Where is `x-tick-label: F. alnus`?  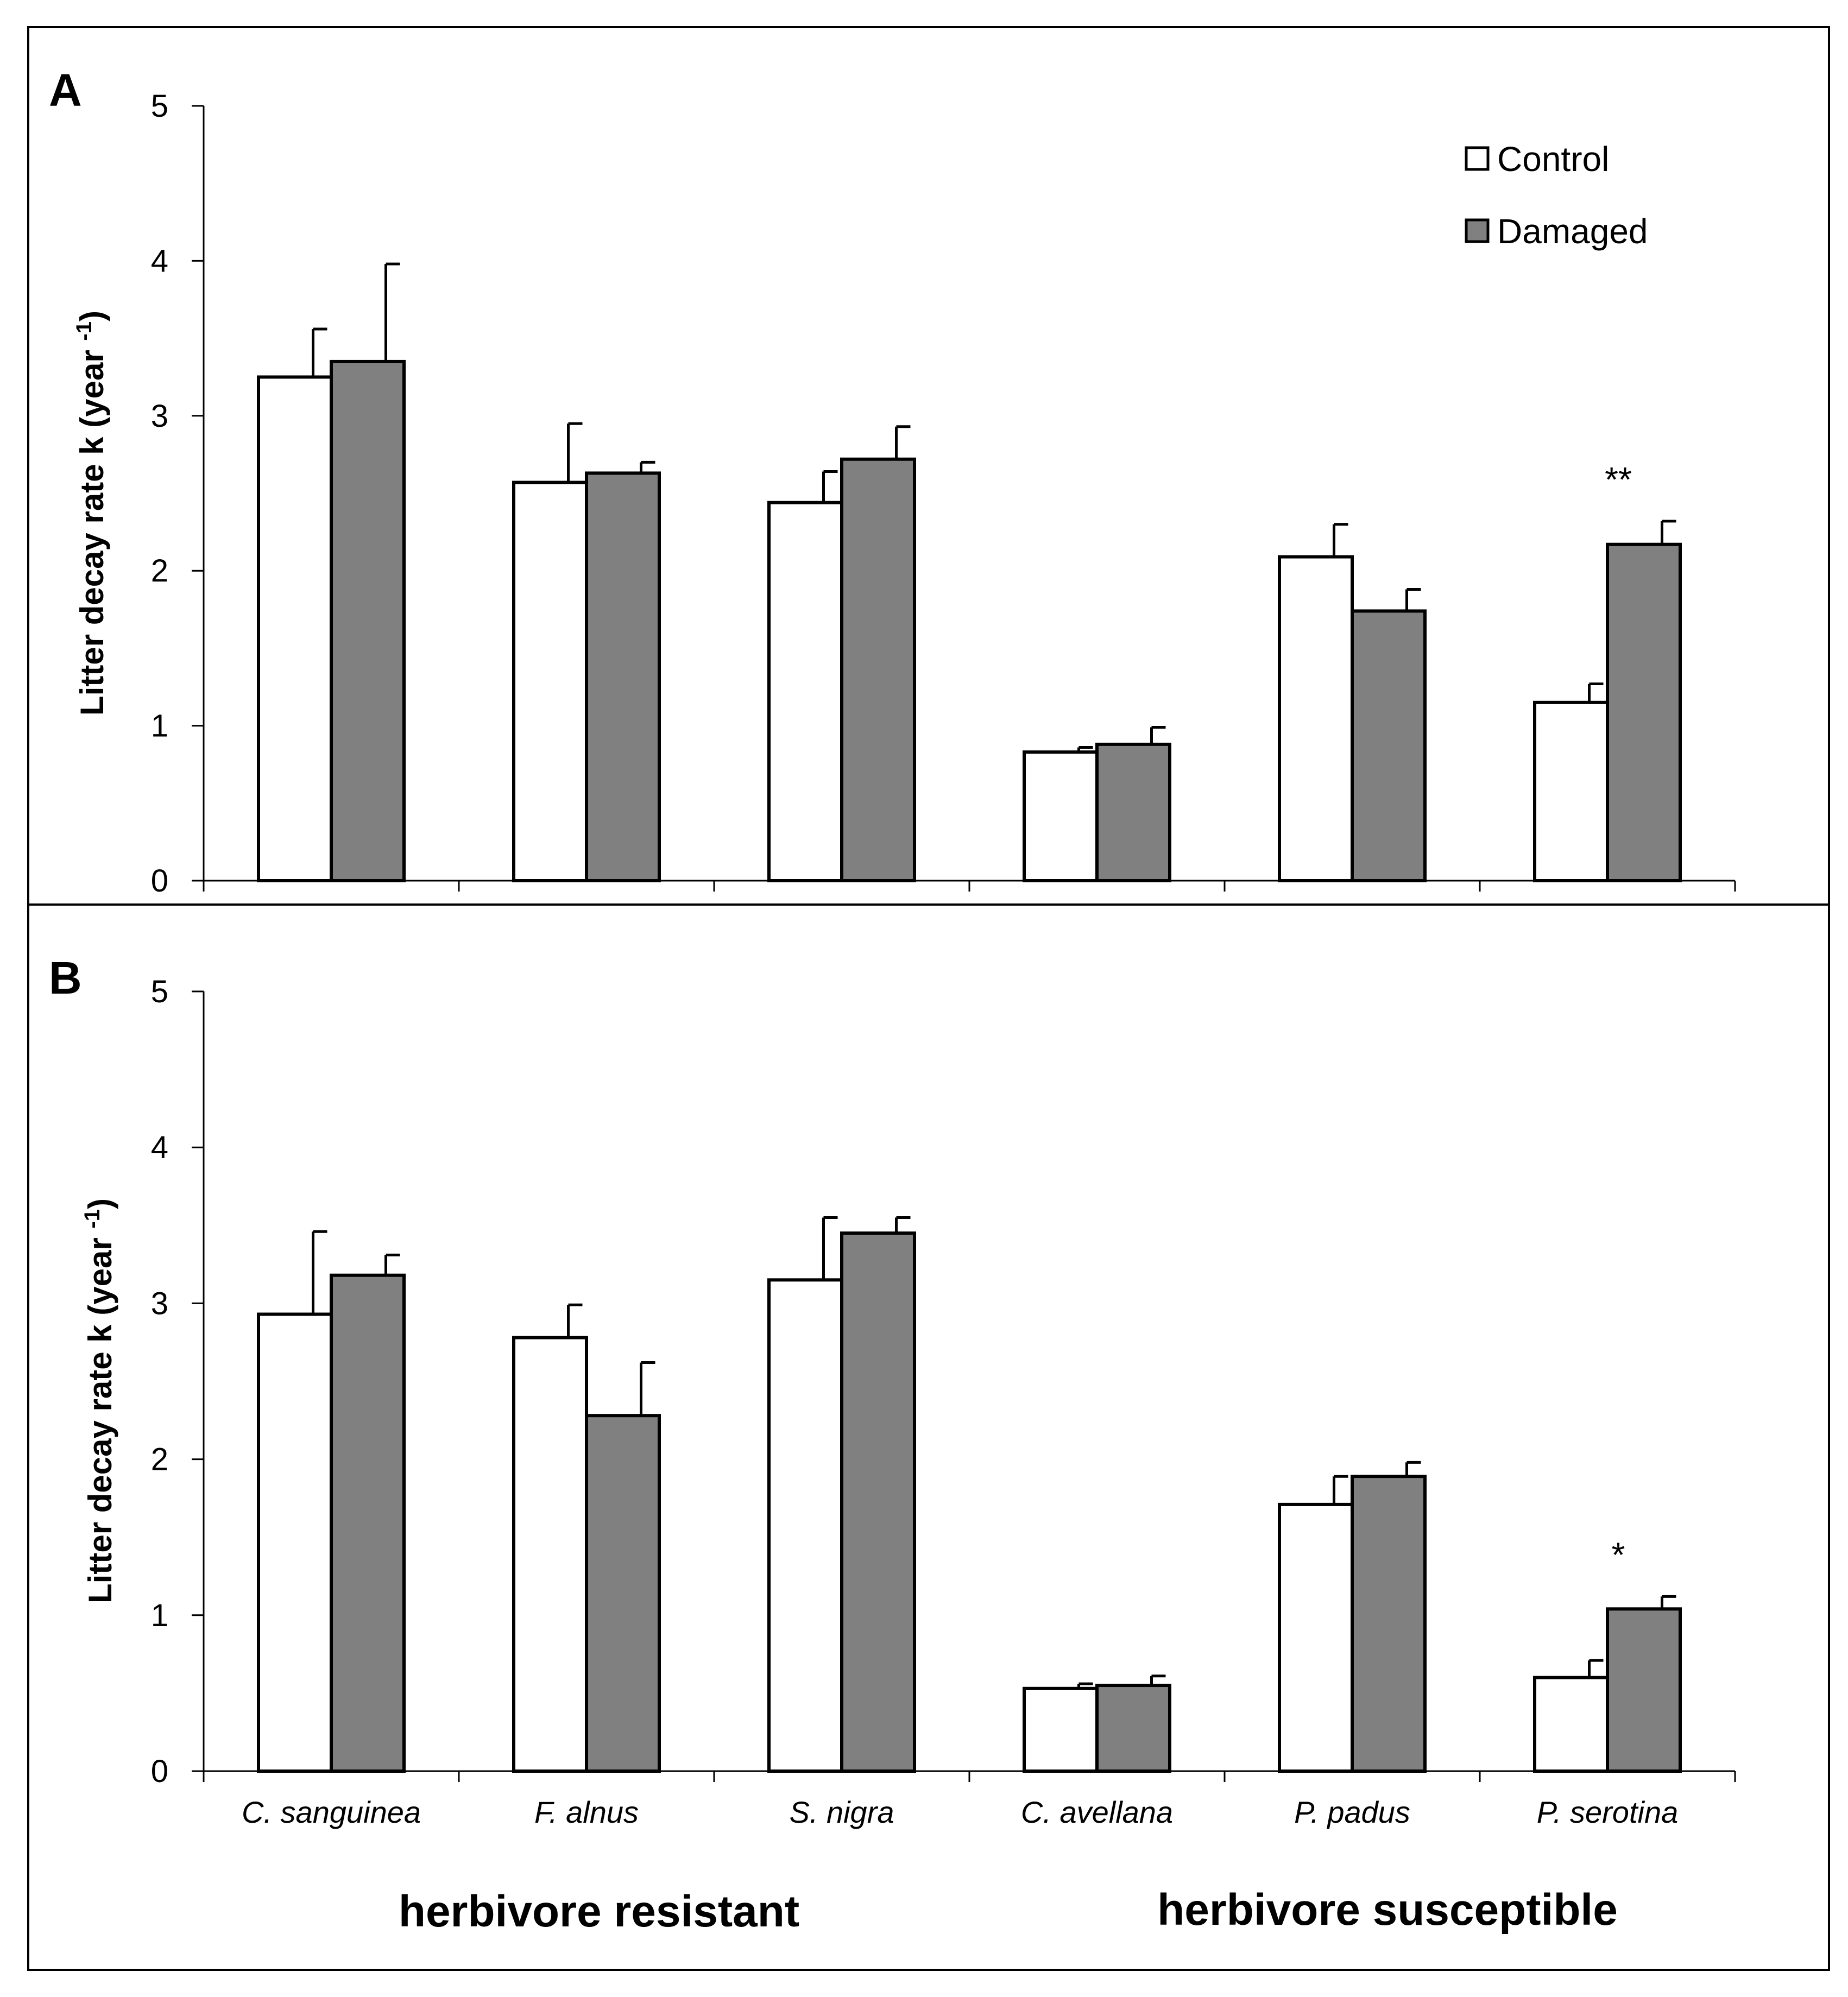
x-tick-label: F. alnus is located at coordinates (586, 1812).